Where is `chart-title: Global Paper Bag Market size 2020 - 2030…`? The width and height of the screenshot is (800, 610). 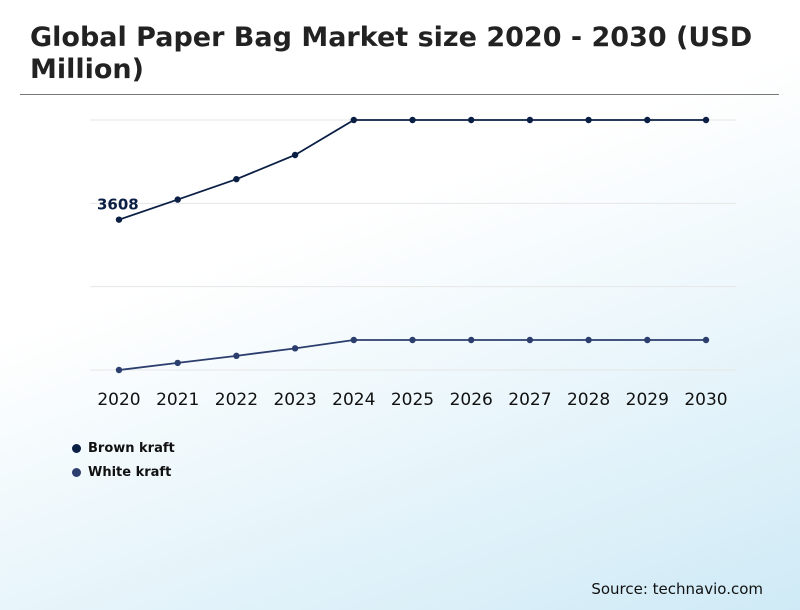 chart-title: Global Paper Bag Market size 2020 - 2030… is located at coordinates (391, 53).